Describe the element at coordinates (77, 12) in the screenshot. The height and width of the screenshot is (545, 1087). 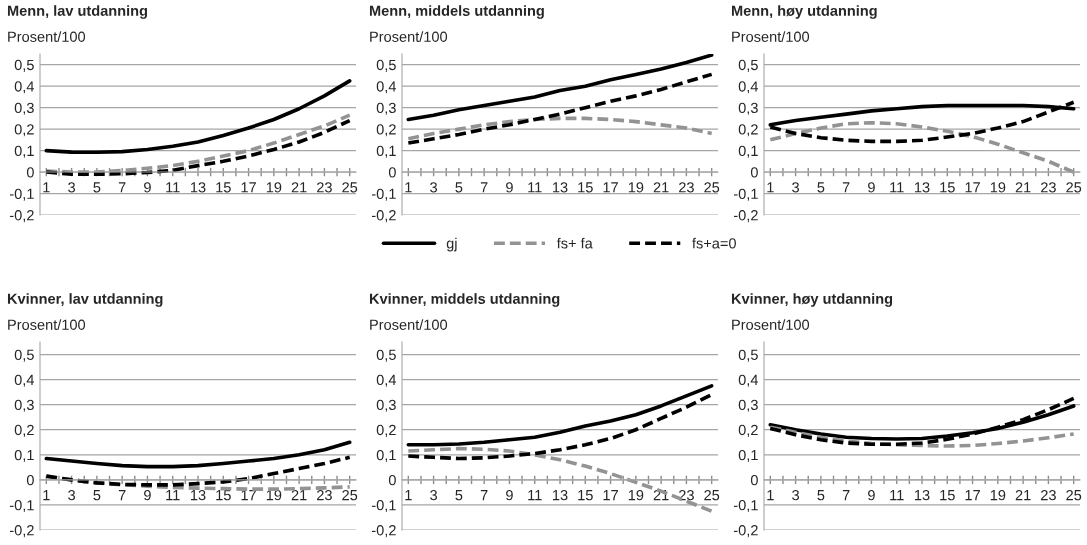
I see `chart-title: Menn, lav utdanning` at that location.